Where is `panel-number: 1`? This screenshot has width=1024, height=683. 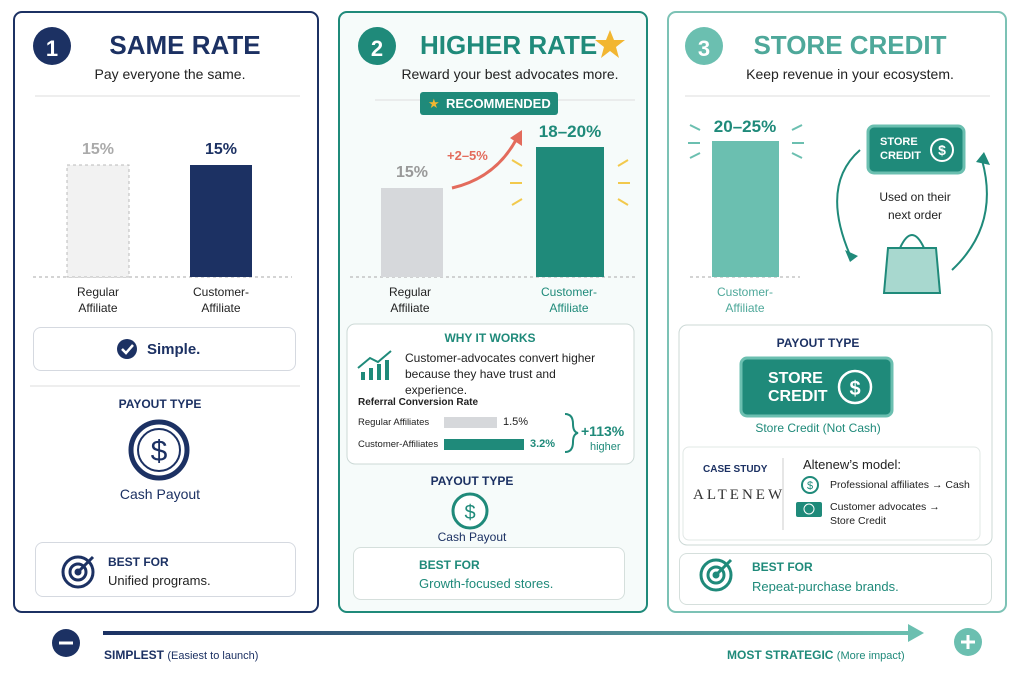
panel-number: 1 is located at coordinates (52, 48).